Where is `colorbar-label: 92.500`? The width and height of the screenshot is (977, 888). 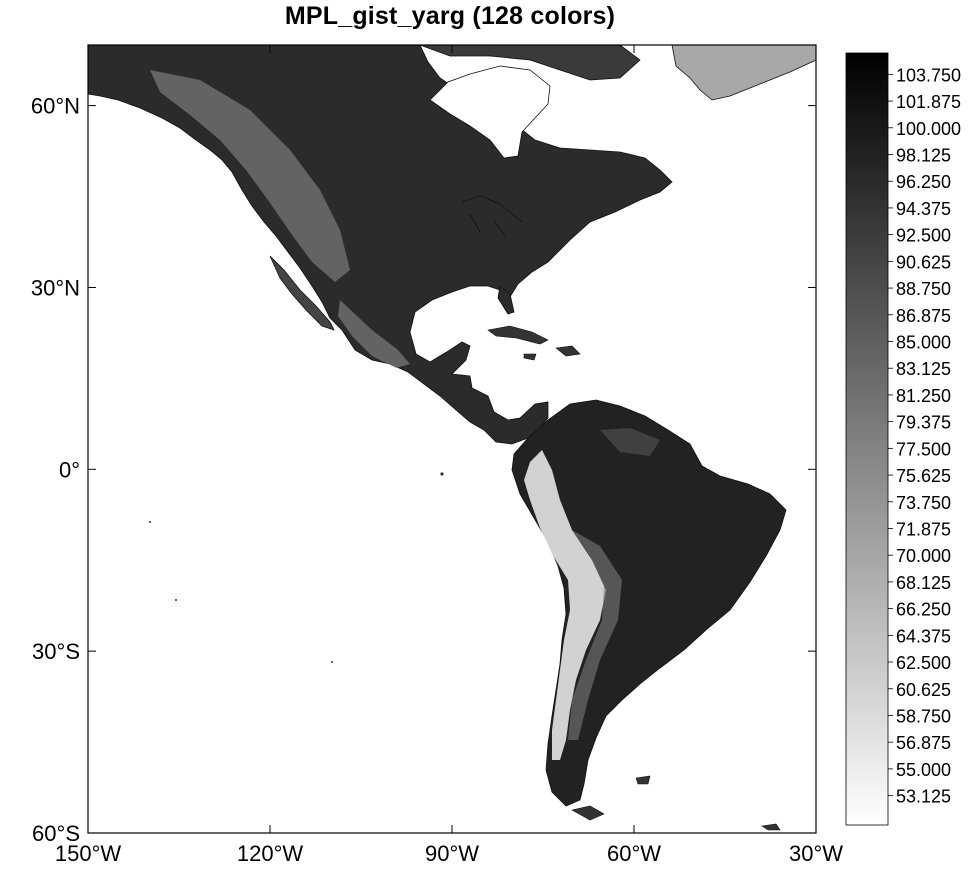 colorbar-label: 92.500 is located at coordinates (923, 236).